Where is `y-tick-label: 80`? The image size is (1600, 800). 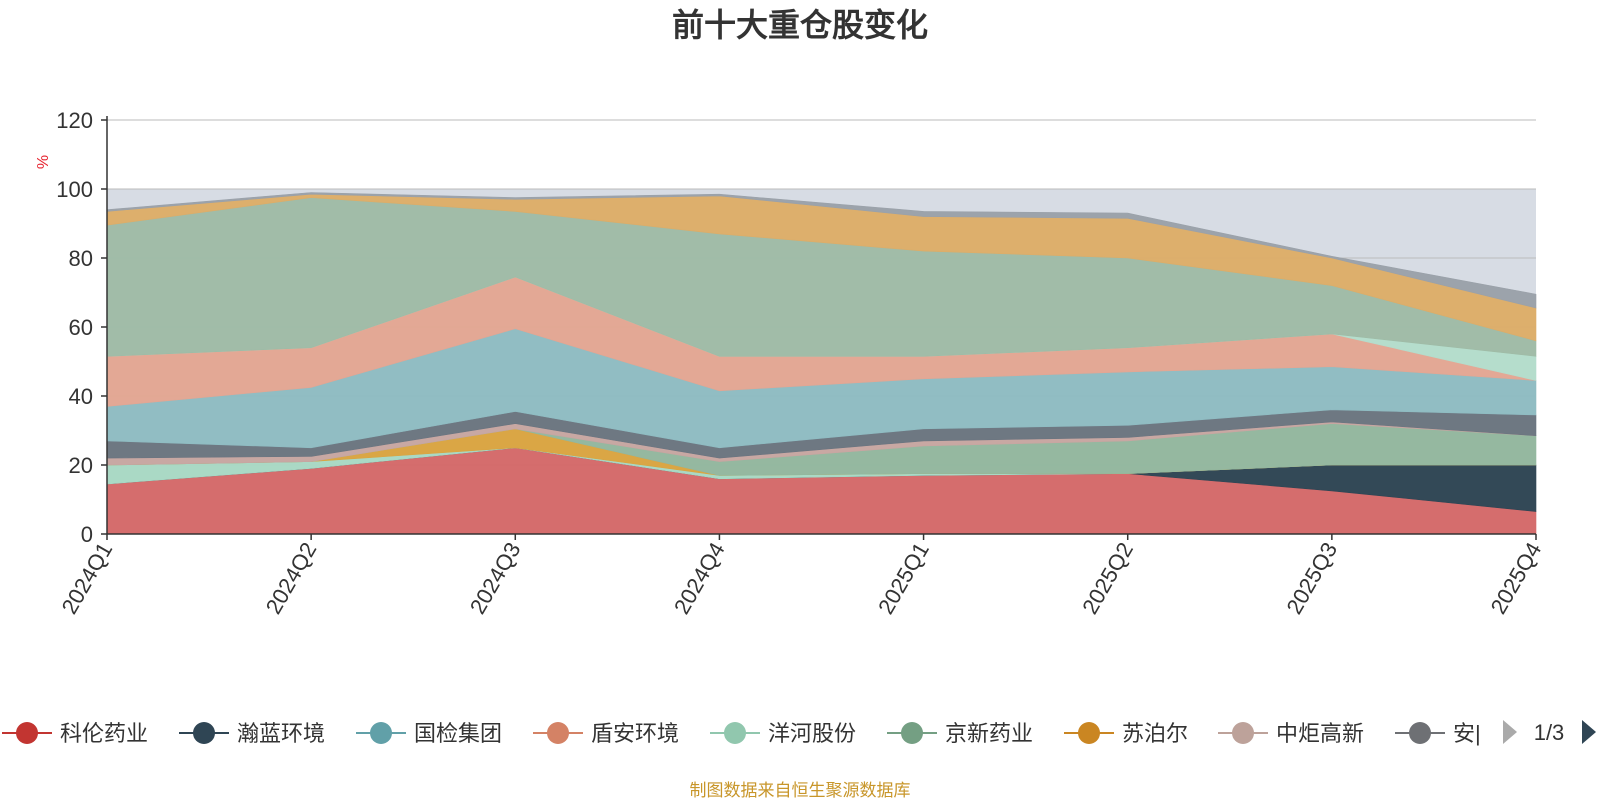
y-tick-label: 80 is located at coordinates (81, 258).